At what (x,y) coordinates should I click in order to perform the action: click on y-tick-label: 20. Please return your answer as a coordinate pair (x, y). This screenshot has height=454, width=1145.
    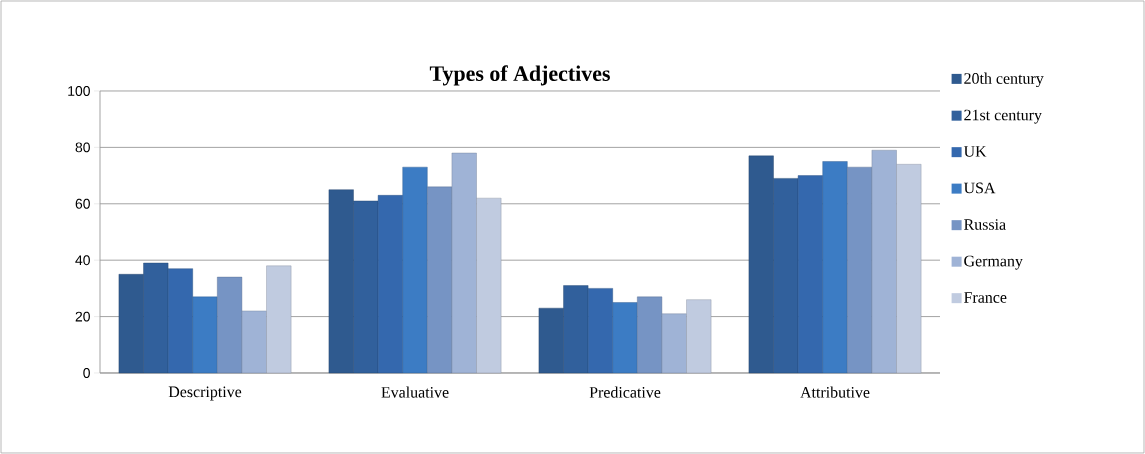
    Looking at the image, I should click on (82, 316).